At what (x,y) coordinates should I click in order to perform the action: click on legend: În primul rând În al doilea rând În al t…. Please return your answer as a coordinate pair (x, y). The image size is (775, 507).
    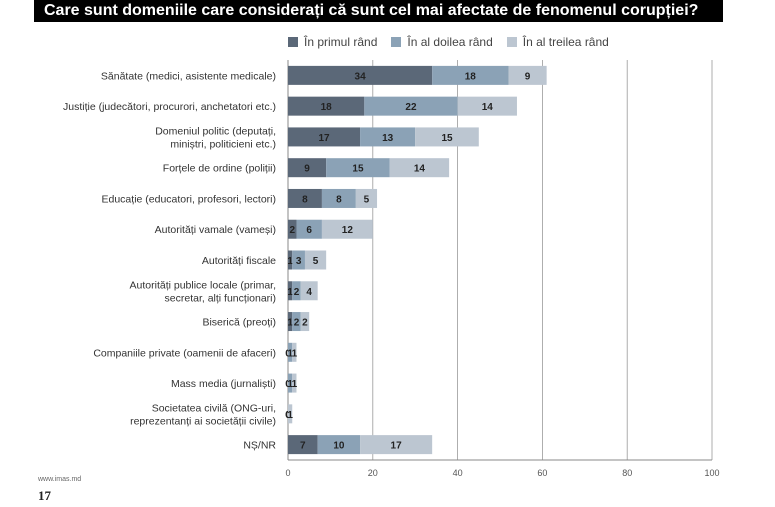
    Looking at the image, I should click on (455, 42).